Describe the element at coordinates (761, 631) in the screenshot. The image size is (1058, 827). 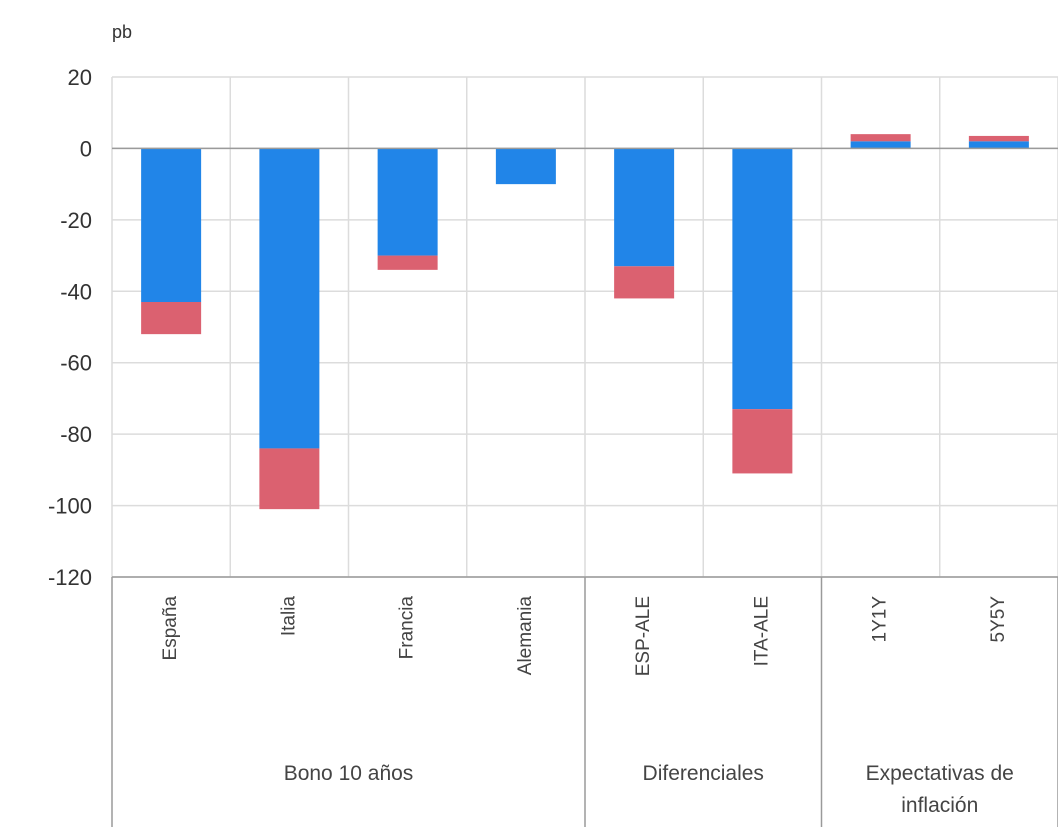
I see `x-category-label: ITA-ALE` at that location.